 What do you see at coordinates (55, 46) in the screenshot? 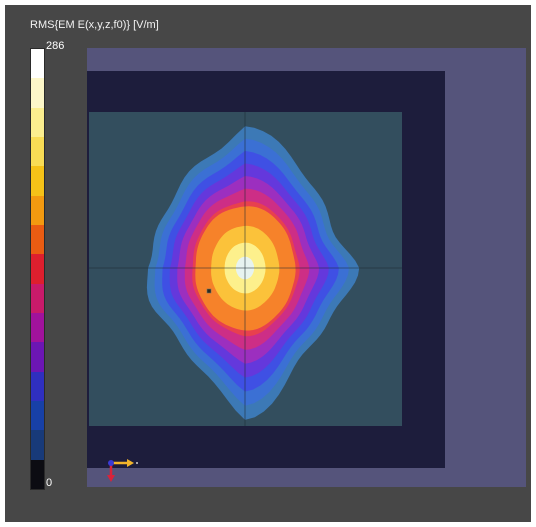
I see `colorbar-max-label: 286` at bounding box center [55, 46].